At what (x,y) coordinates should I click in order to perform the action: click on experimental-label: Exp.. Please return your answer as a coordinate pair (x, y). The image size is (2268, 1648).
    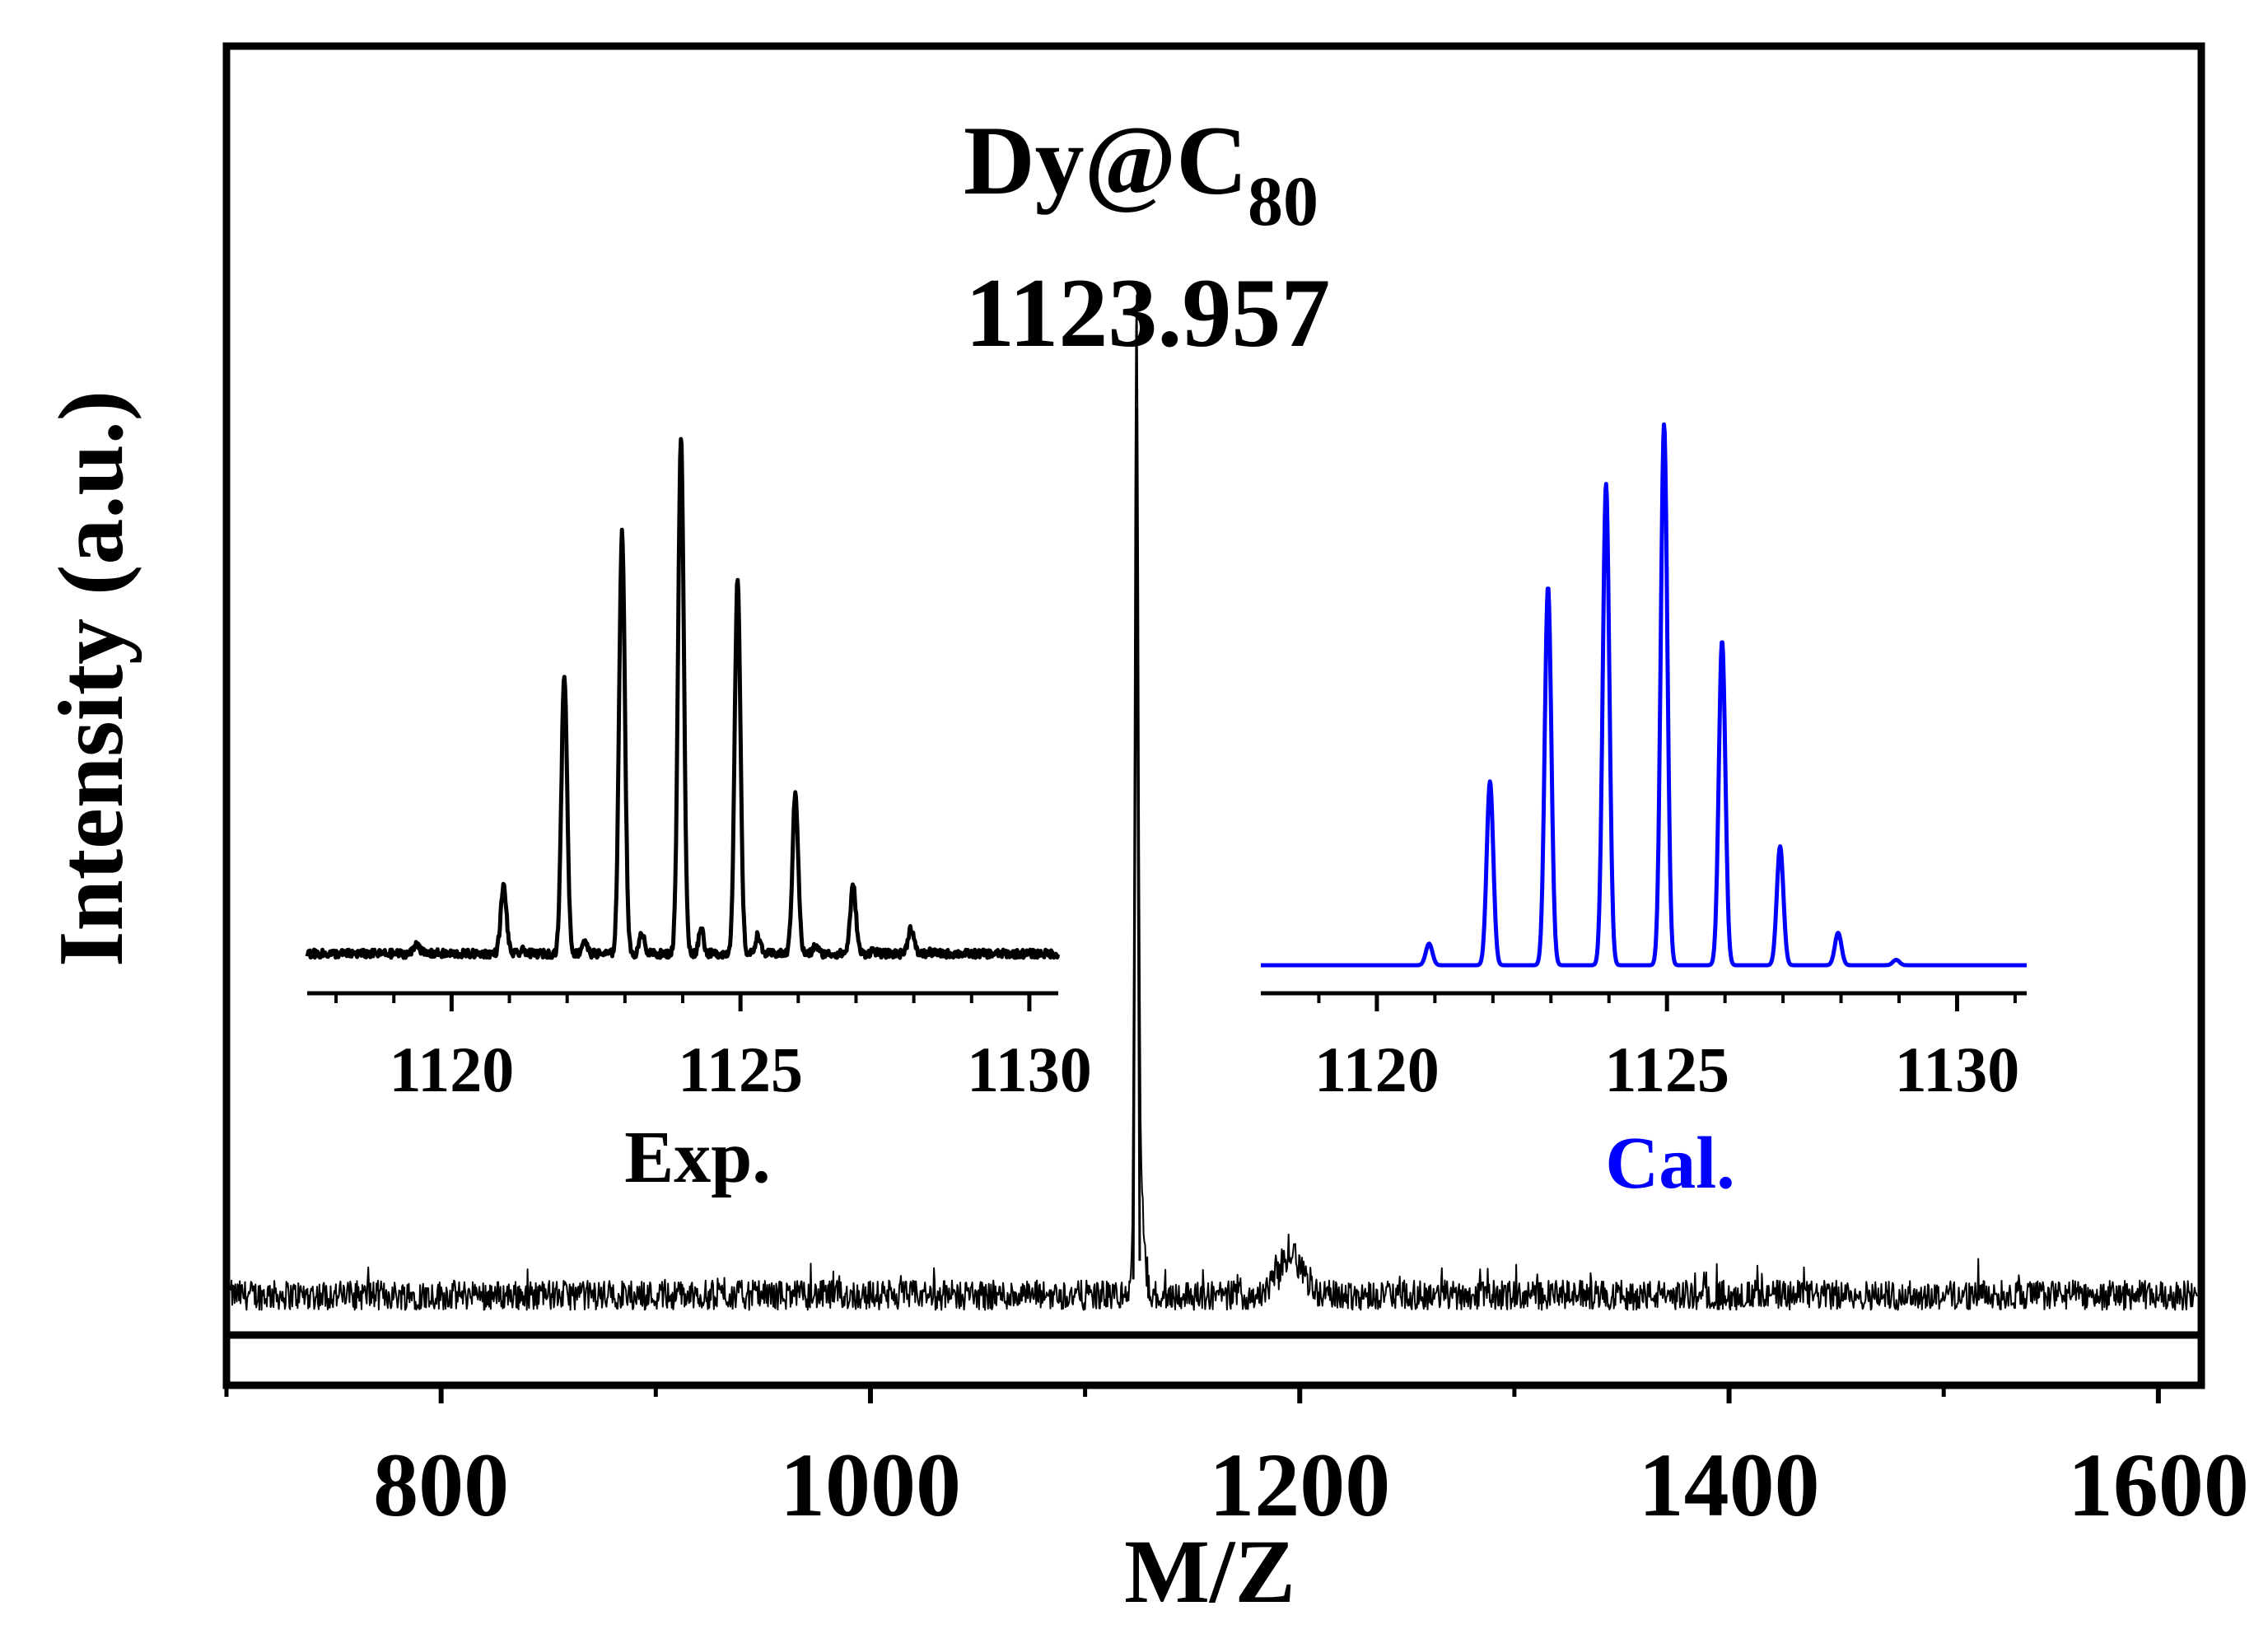
    Looking at the image, I should click on (697, 1157).